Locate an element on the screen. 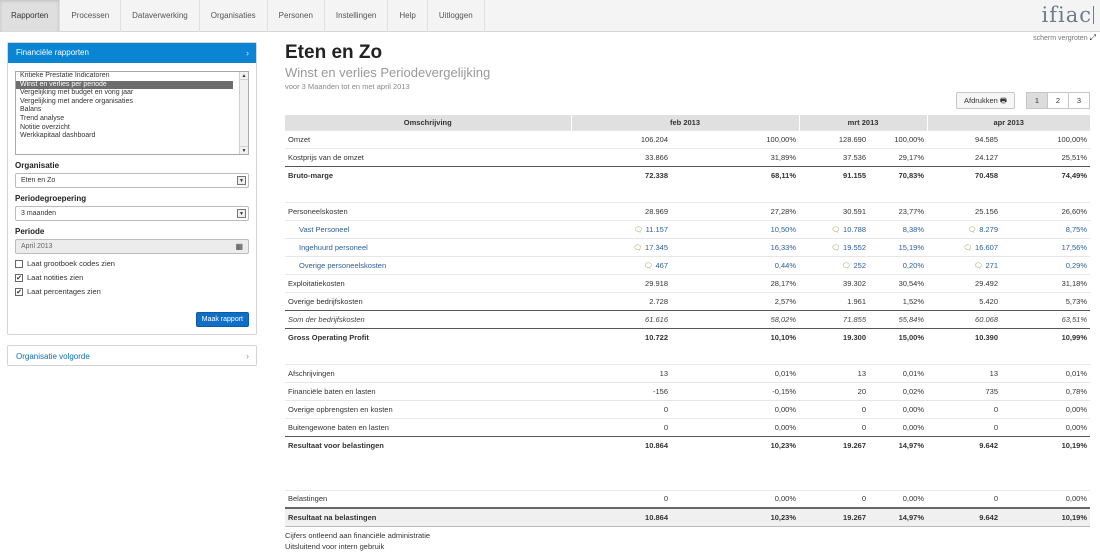 The height and width of the screenshot is (557, 1100). page-2-button: 2 is located at coordinates (1058, 100).